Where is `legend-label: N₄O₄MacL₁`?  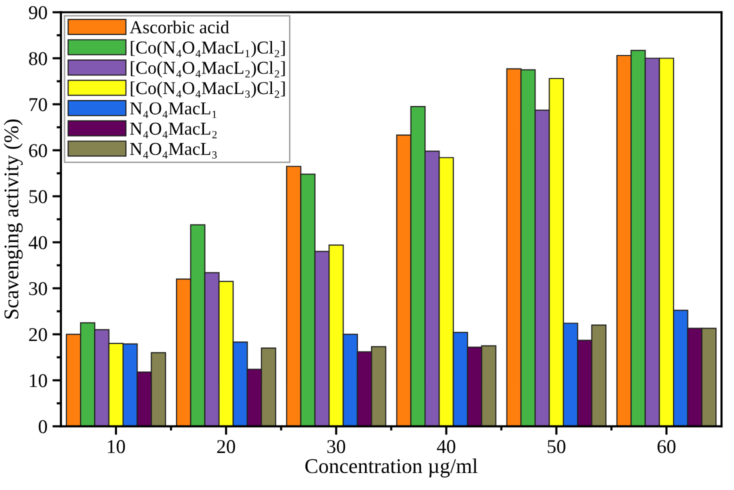 legend-label: N₄O₄MacL₁ is located at coordinates (173, 110).